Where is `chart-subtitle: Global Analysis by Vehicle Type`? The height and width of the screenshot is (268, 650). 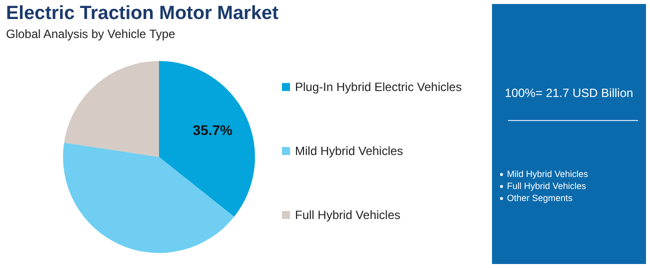
chart-subtitle: Global Analysis by Vehicle Type is located at coordinates (91, 34).